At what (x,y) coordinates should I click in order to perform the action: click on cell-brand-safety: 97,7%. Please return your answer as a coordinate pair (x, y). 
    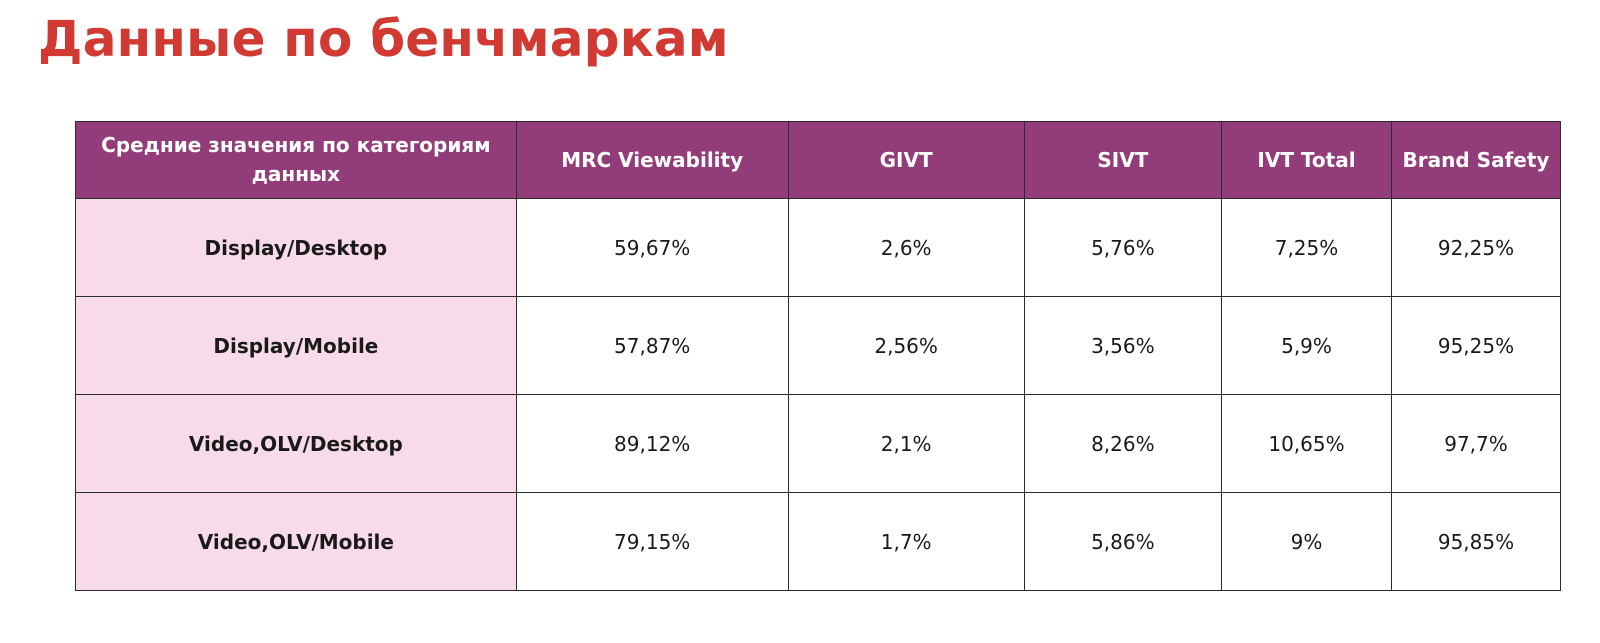
    Looking at the image, I should click on (1476, 443).